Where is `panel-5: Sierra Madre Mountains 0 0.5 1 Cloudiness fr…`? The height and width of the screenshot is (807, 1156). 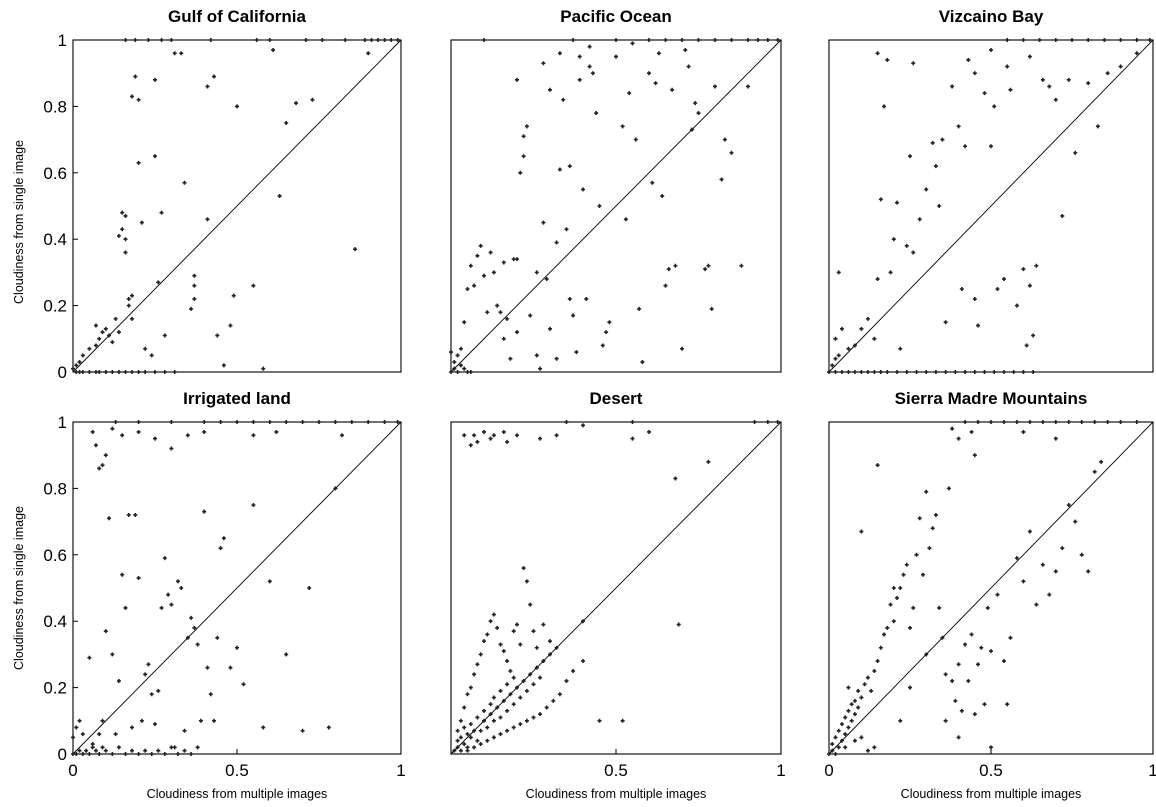
panel-5: Sierra Madre Mountains 0 0.5 1 Cloudiness fr… is located at coordinates (990, 595).